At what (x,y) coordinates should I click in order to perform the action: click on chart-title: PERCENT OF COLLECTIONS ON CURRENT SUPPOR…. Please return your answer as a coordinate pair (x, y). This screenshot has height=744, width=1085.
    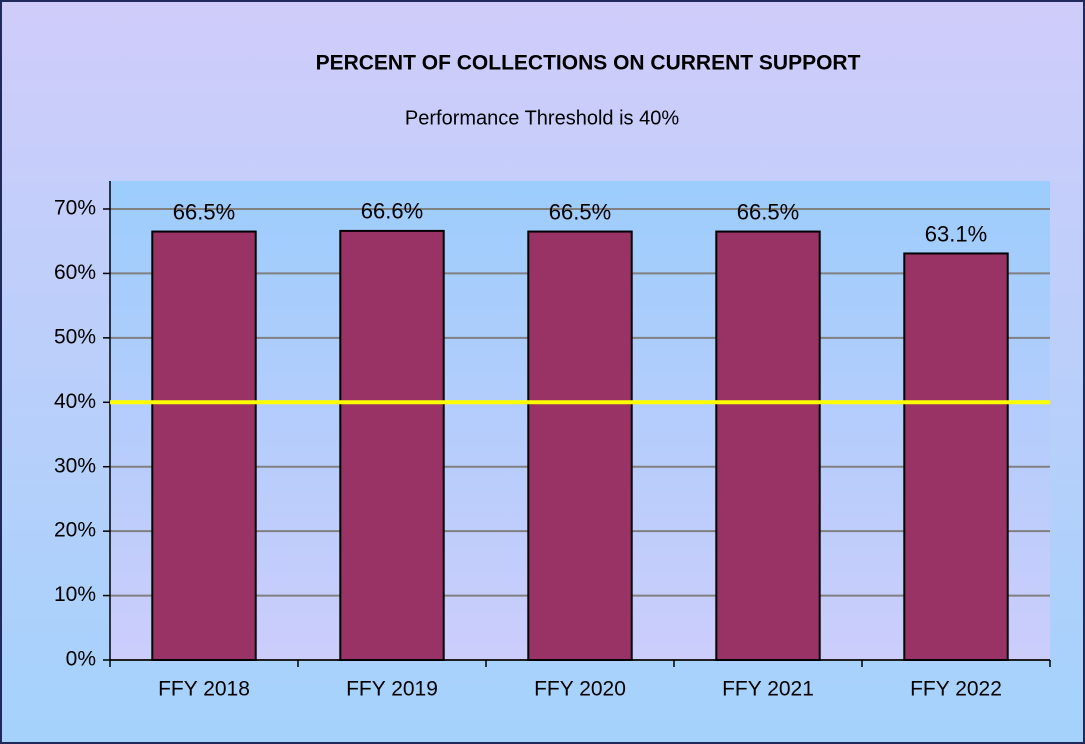
    Looking at the image, I should click on (588, 63).